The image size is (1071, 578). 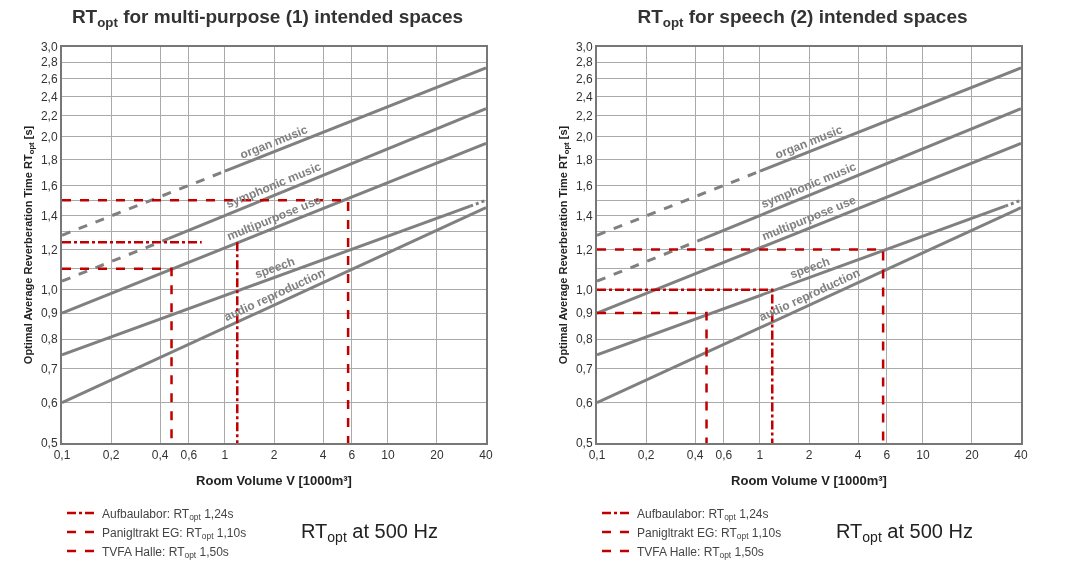 I want to click on chart-title: RT$_{opt}$ for multi-purpose (1) intended spaces, so click(x=267, y=17).